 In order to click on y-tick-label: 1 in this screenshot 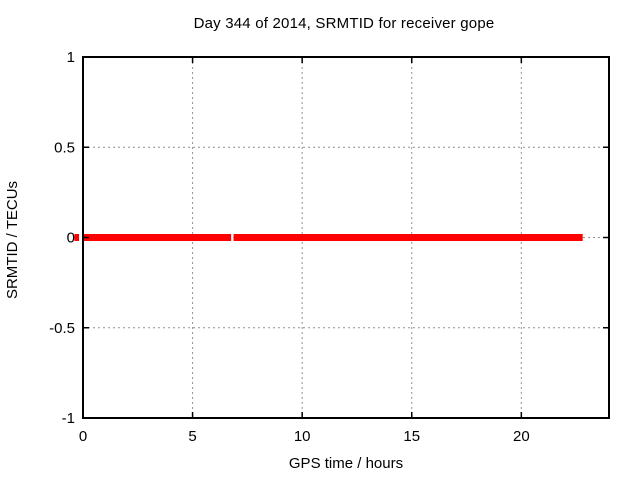, I will do `click(71, 57)`.